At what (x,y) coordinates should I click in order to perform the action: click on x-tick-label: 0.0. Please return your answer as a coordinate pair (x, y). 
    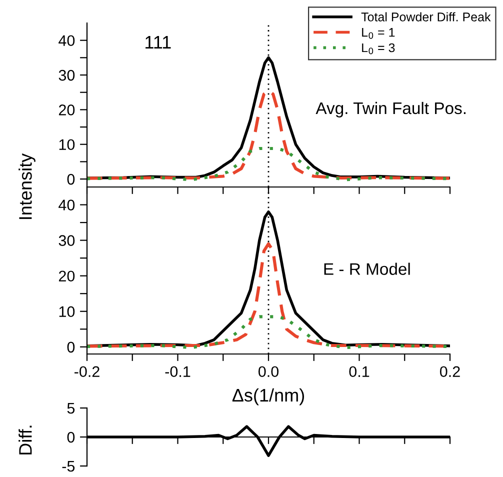
    Looking at the image, I should click on (268, 372).